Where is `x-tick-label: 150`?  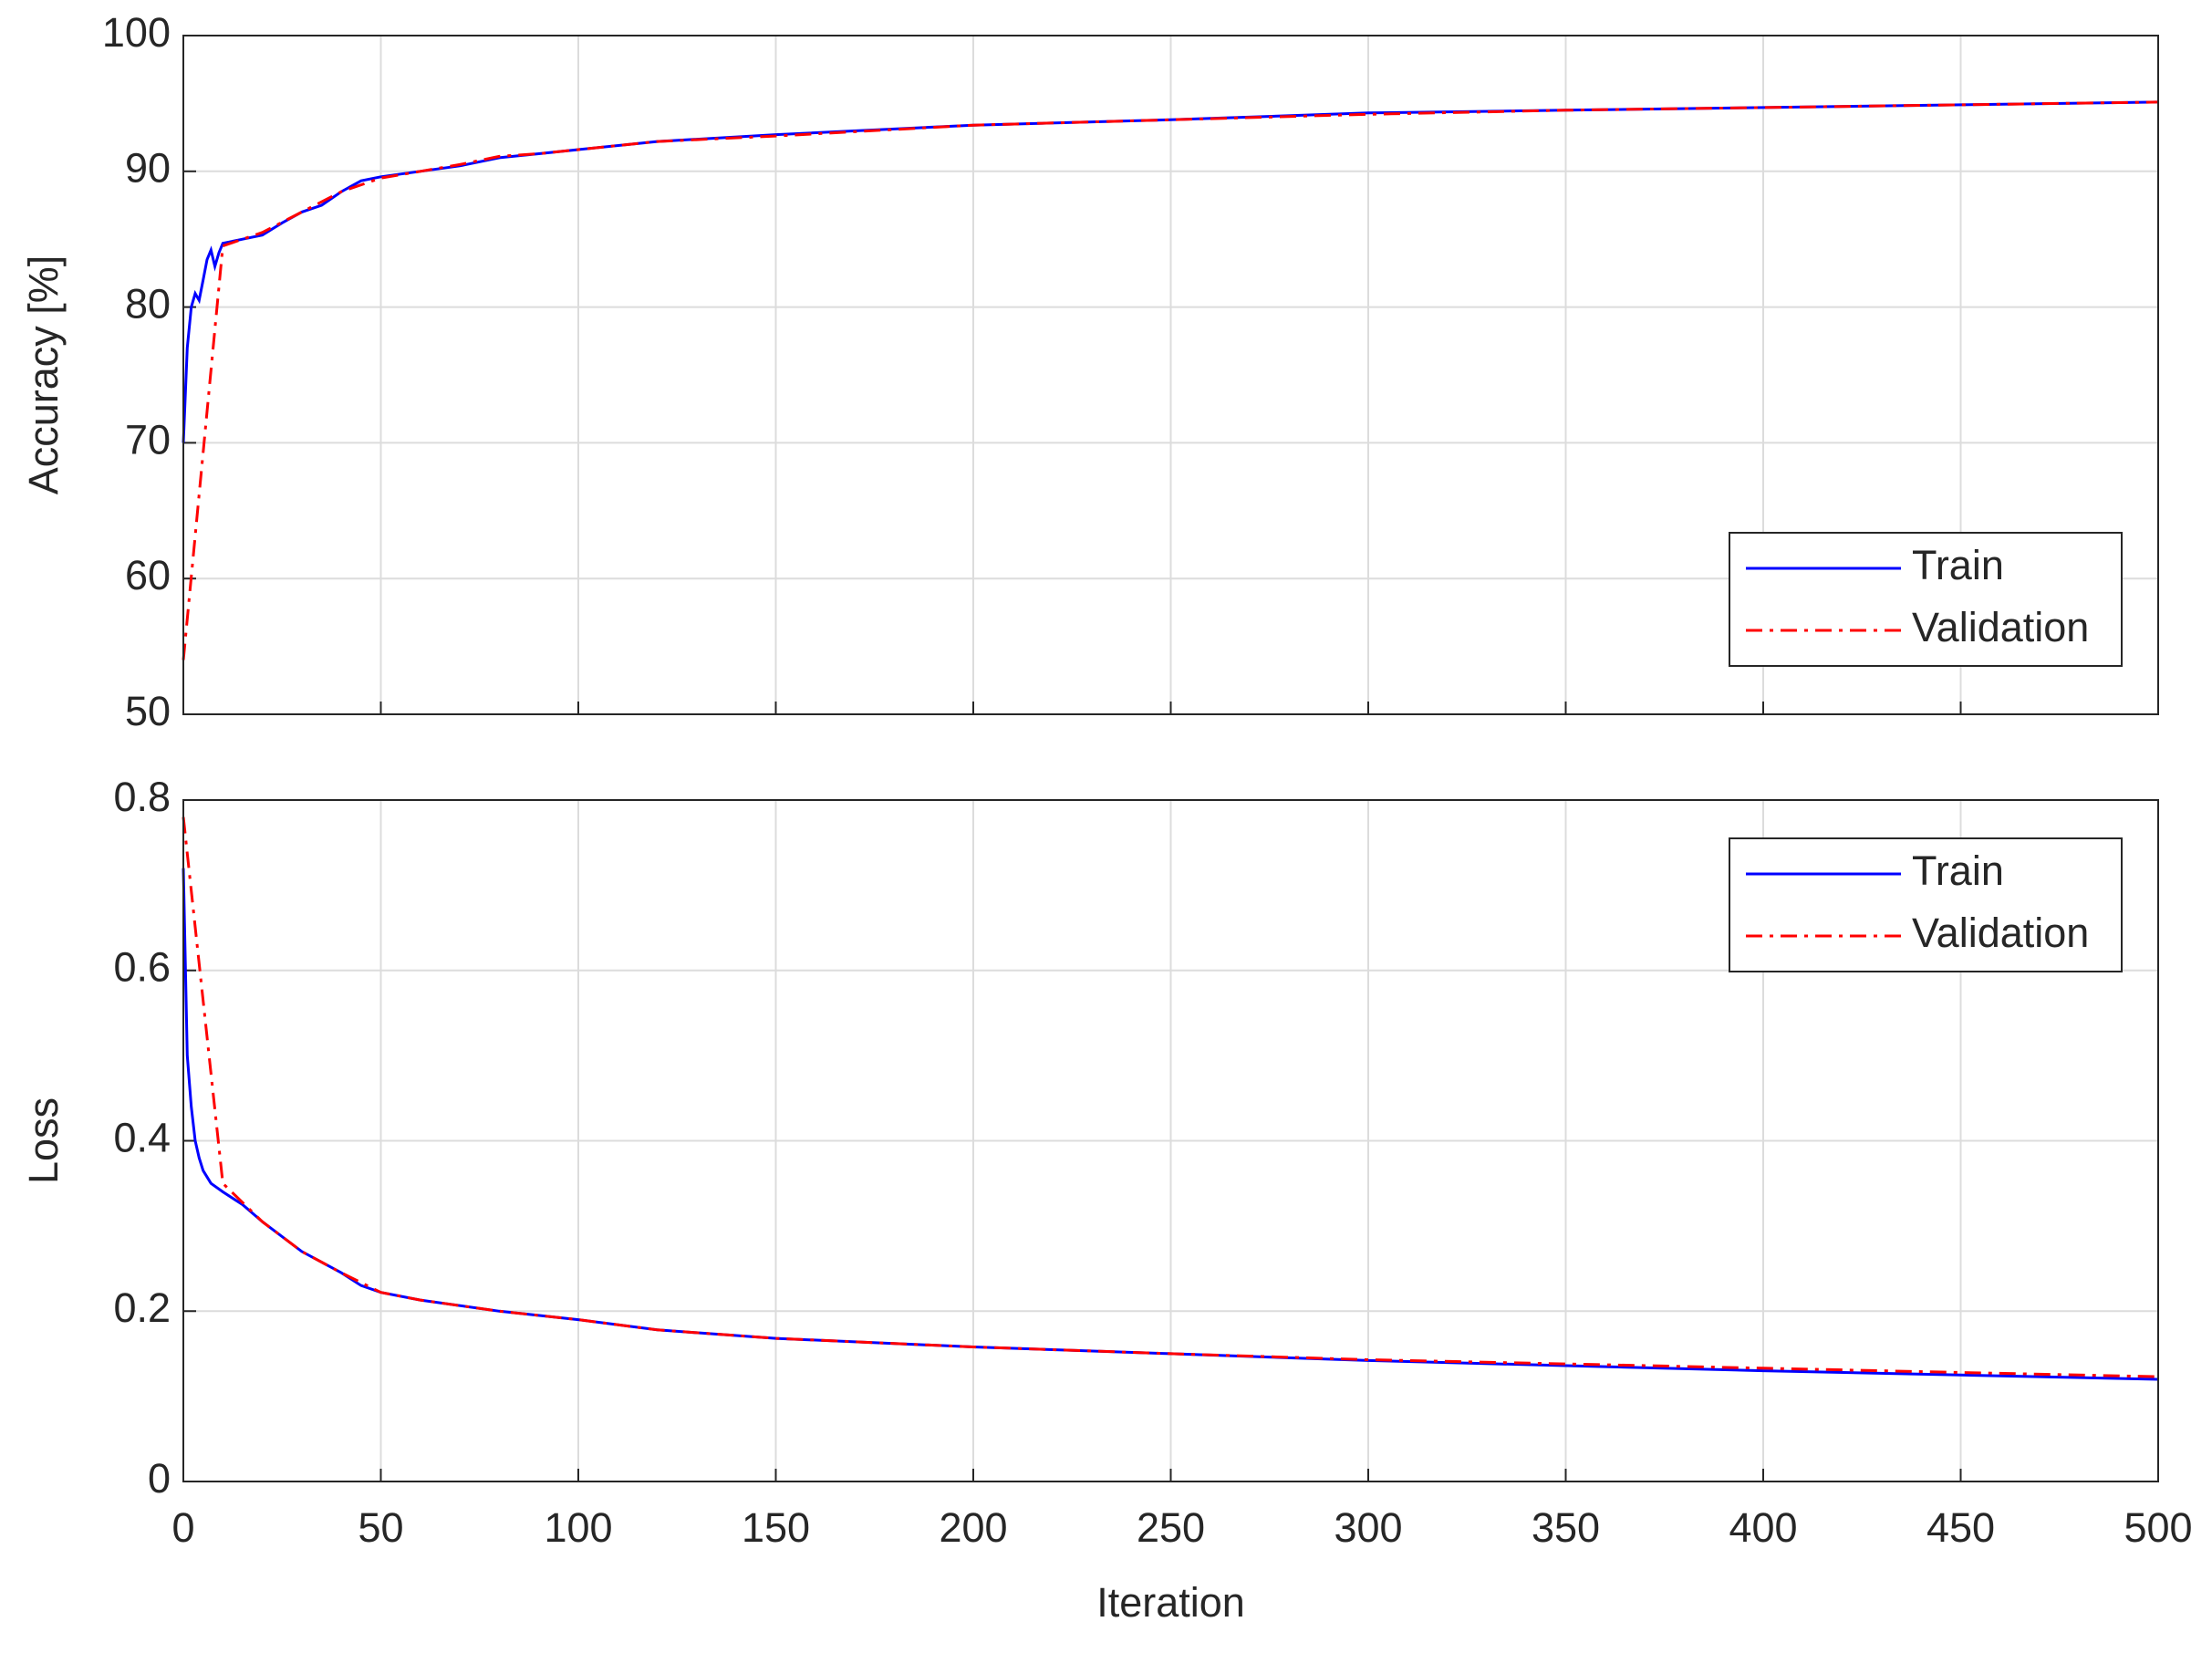 x-tick-label: 150 is located at coordinates (776, 1527).